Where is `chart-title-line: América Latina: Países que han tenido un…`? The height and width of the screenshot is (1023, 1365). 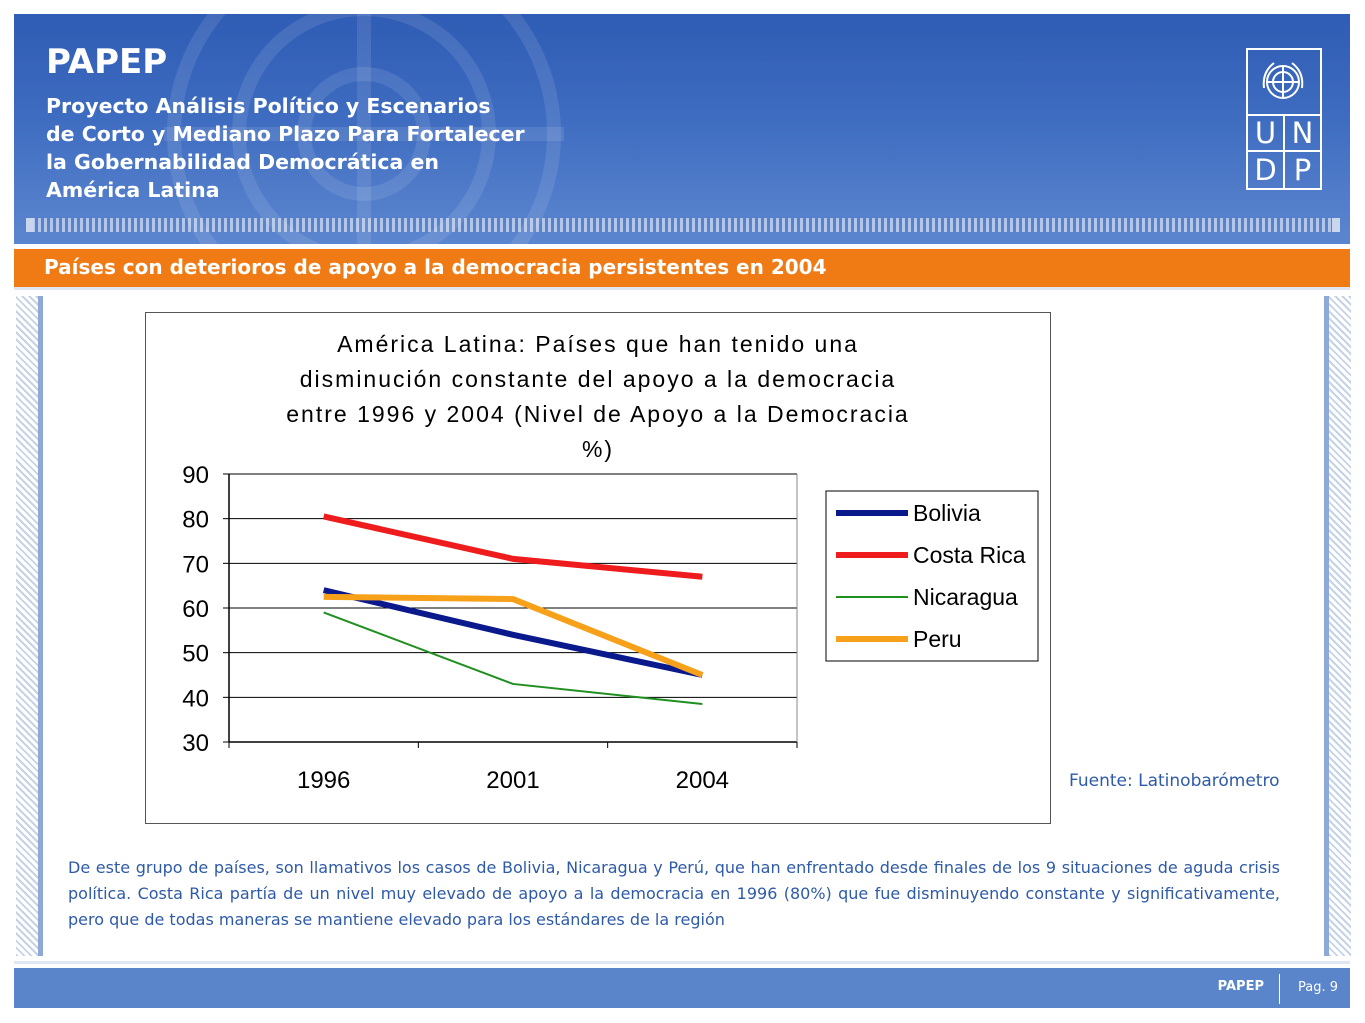 chart-title-line: América Latina: Países que han tenido un… is located at coordinates (598, 344).